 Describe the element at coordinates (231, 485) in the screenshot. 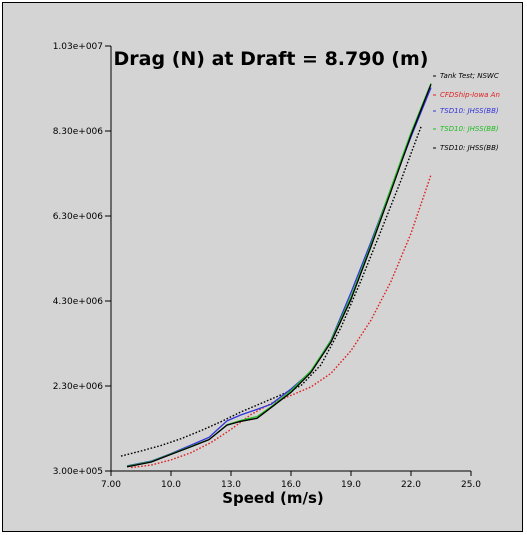

I see `x-tick-label: 13.0` at that location.